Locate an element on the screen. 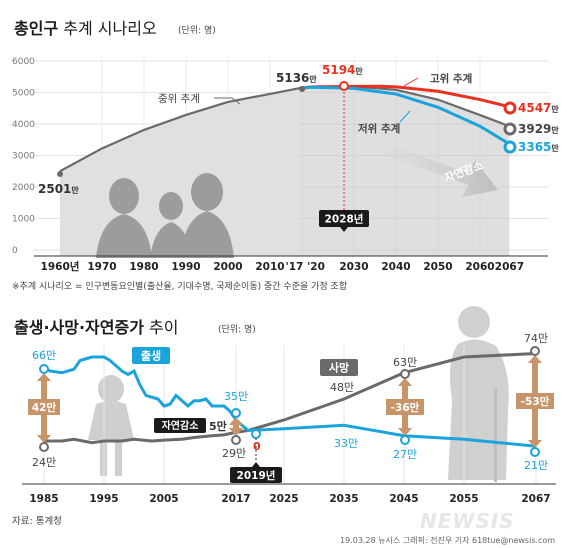  svg-text: NEWSIS is located at coordinates (467, 521).